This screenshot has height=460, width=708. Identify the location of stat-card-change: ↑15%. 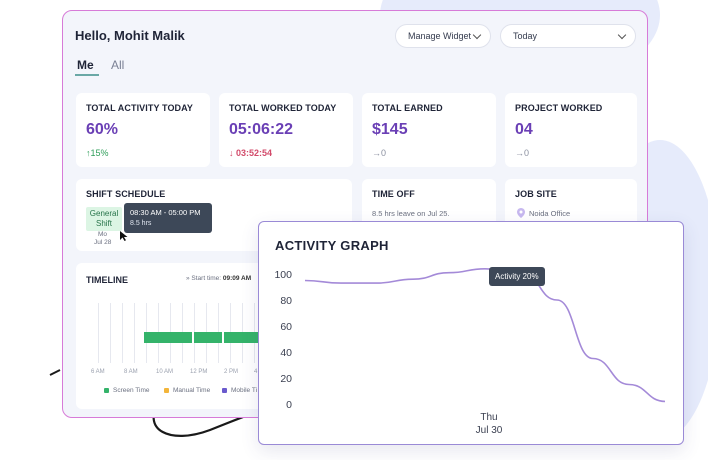
(97, 153).